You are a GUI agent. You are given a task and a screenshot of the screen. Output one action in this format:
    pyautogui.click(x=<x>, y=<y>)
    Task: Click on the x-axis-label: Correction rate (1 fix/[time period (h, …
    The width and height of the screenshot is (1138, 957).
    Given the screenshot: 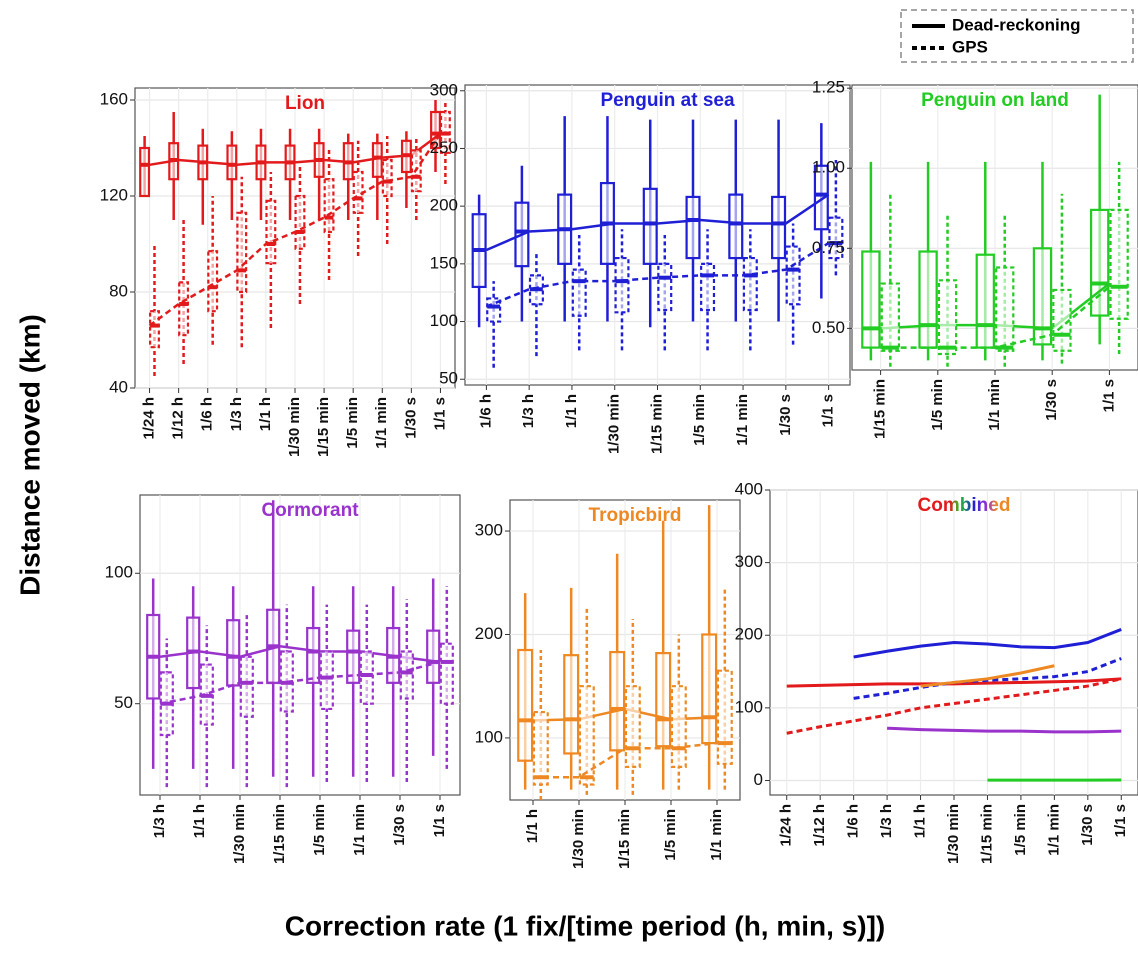 What is the action you would take?
    pyautogui.click(x=585, y=925)
    